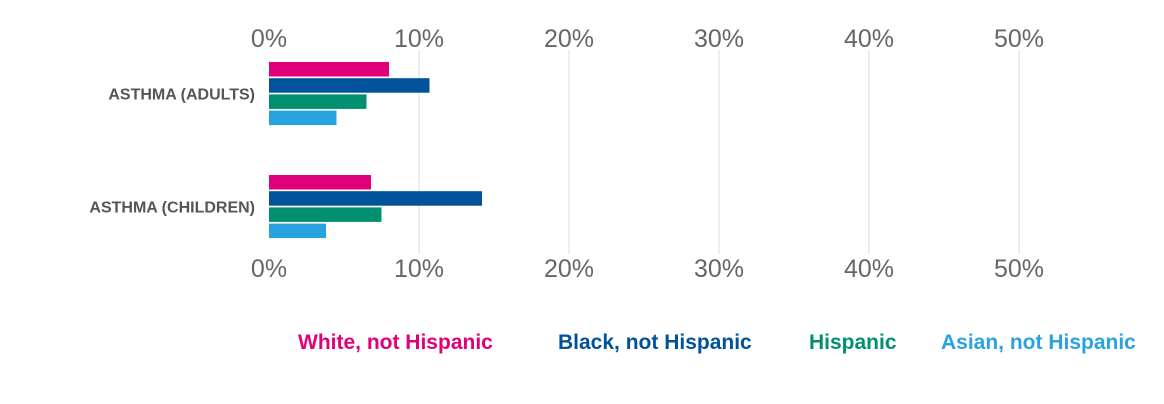  Describe the element at coordinates (419, 269) in the screenshot. I see `bottom-tick-label: 10%` at that location.